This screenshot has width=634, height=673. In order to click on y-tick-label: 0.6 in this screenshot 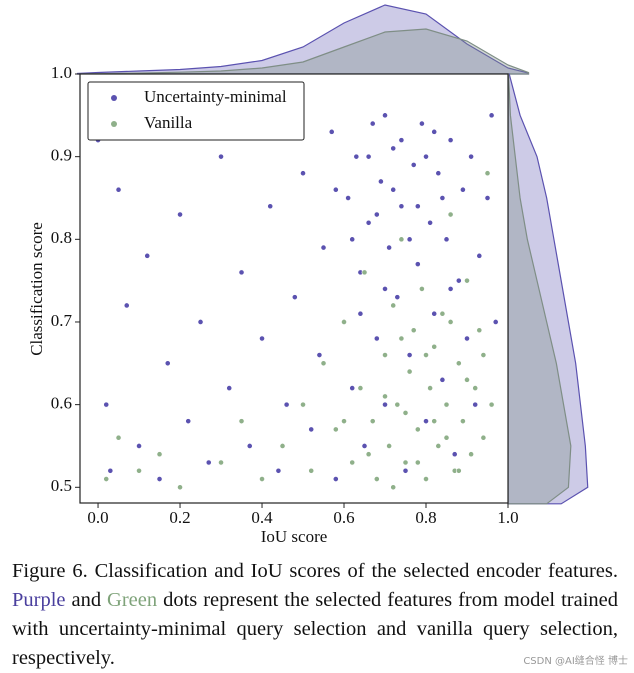, I will do `click(61, 403)`.